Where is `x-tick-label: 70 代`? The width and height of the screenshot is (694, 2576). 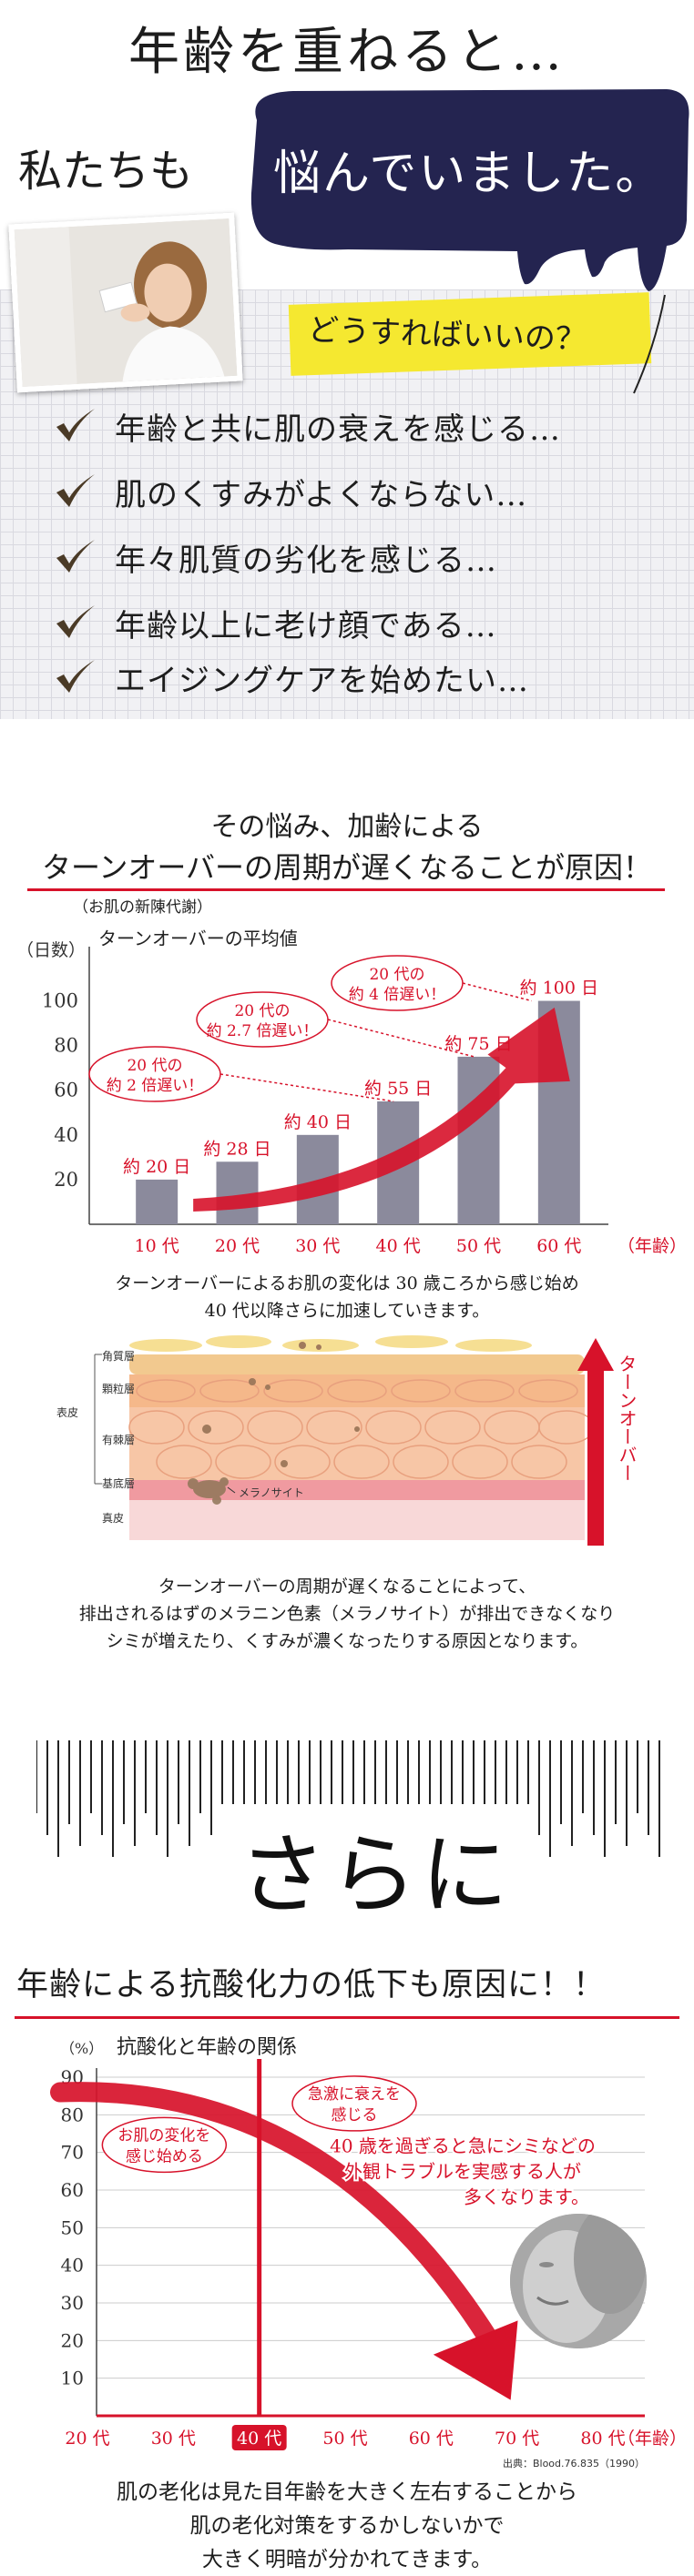
x-tick-label: 70 代 is located at coordinates (517, 2439).